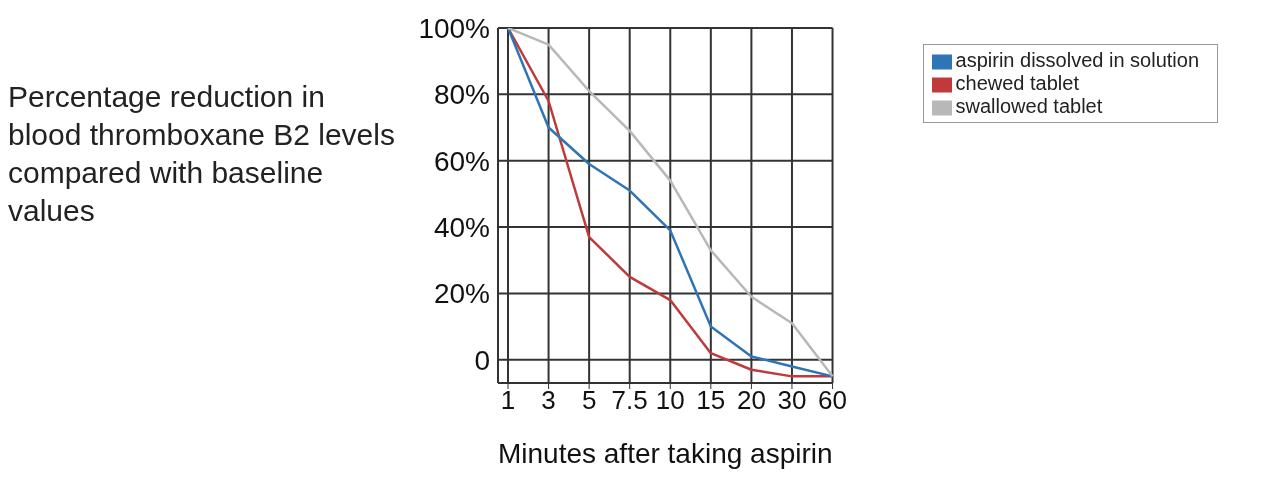  What do you see at coordinates (792, 400) in the screenshot?
I see `x-tick-label: 30` at bounding box center [792, 400].